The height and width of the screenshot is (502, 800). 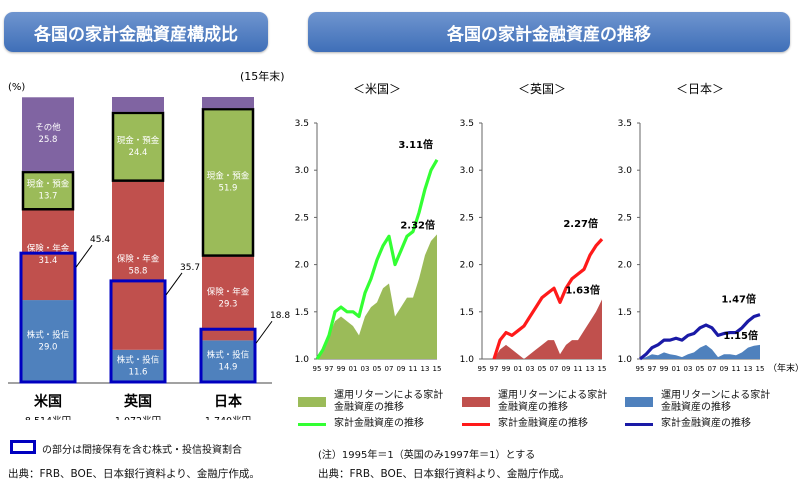 I want to click on line-series-uk, so click(x=548, y=299).